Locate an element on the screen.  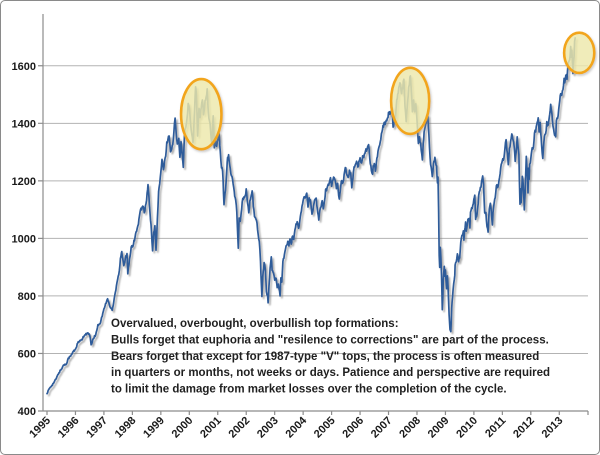
x-tick-label: 2007 is located at coordinates (382, 428).